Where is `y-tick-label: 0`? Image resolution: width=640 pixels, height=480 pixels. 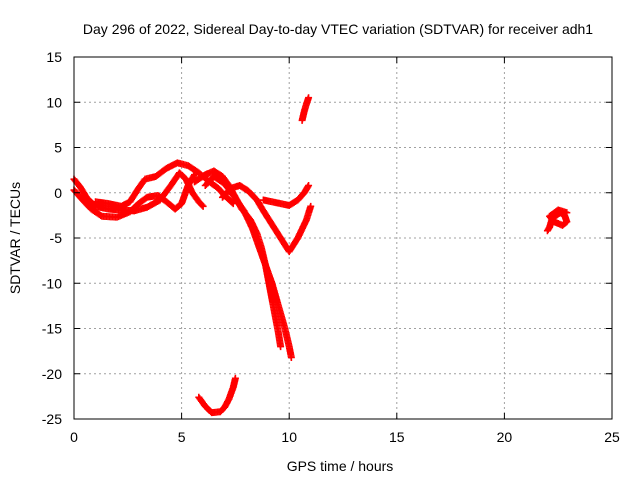 y-tick-label: 0 is located at coordinates (58, 193).